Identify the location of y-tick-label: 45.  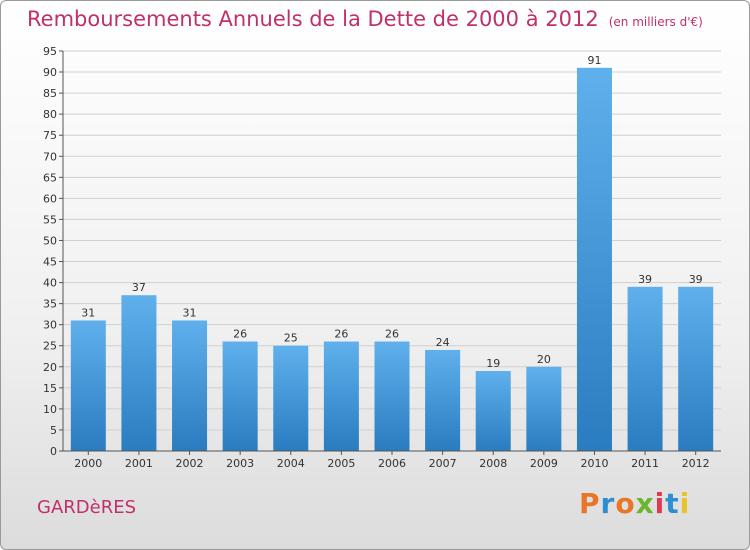
(50, 262).